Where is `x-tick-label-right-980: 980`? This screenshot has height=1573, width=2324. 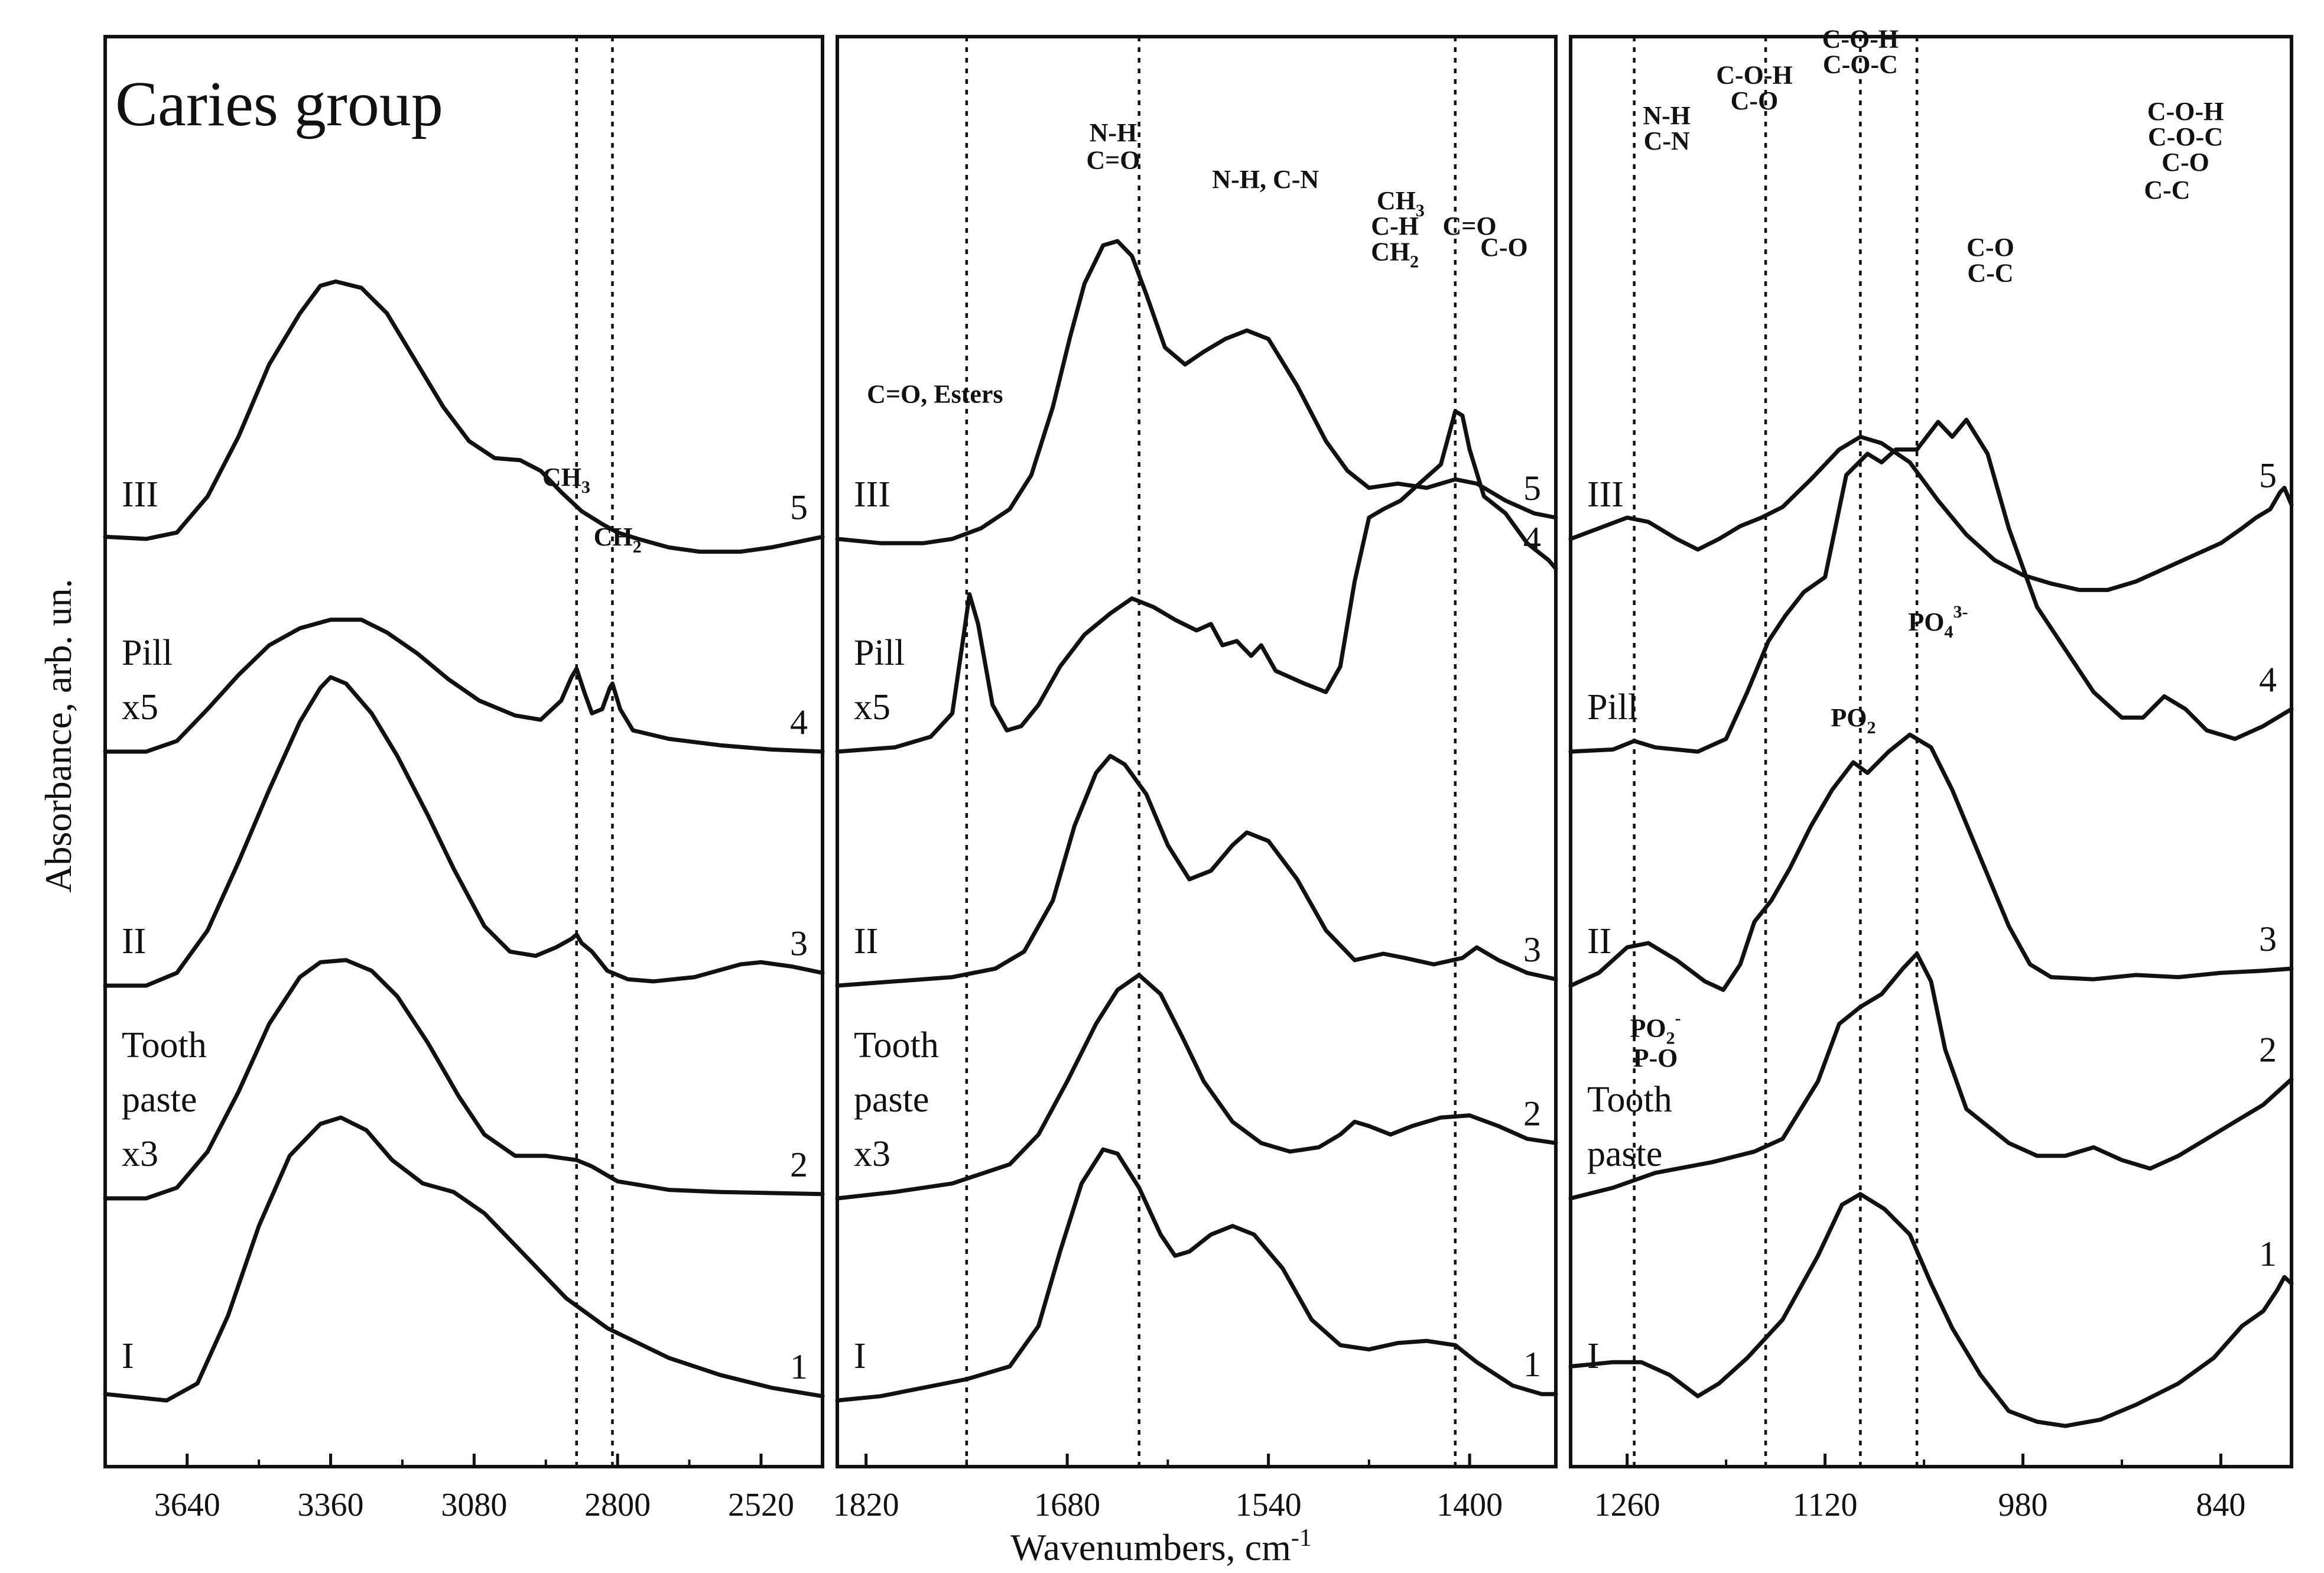
x-tick-label-right-980: 980 is located at coordinates (2022, 1505).